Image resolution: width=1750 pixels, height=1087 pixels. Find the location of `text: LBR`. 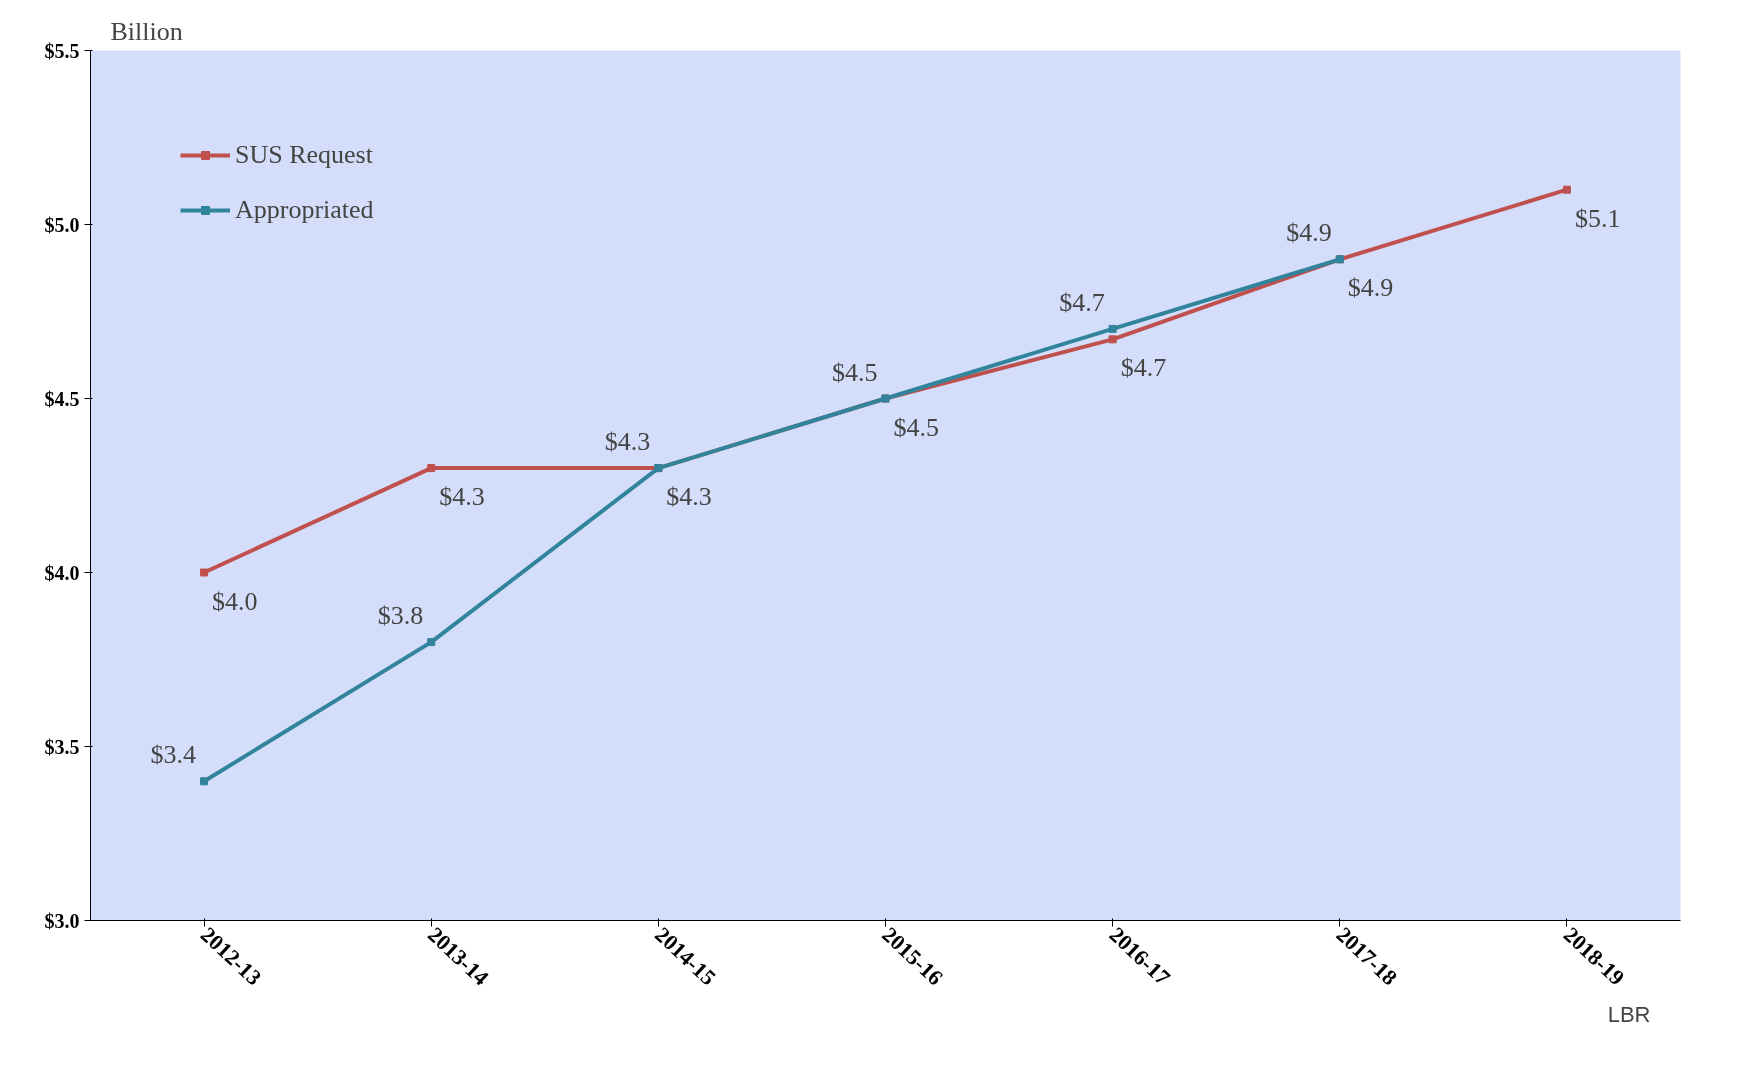

text: LBR is located at coordinates (1629, 1014).